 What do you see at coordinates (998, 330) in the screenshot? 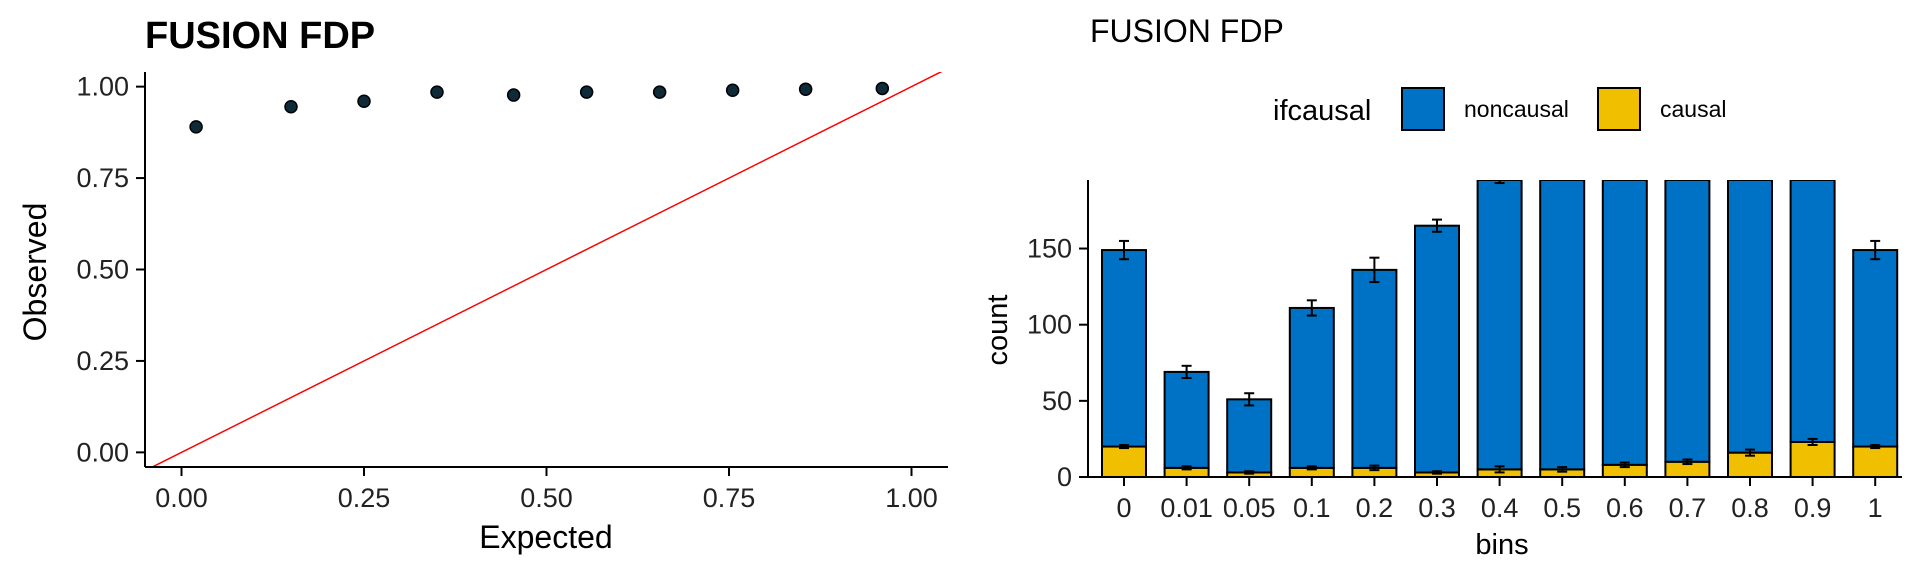
I see `bar-y-label: count` at bounding box center [998, 330].